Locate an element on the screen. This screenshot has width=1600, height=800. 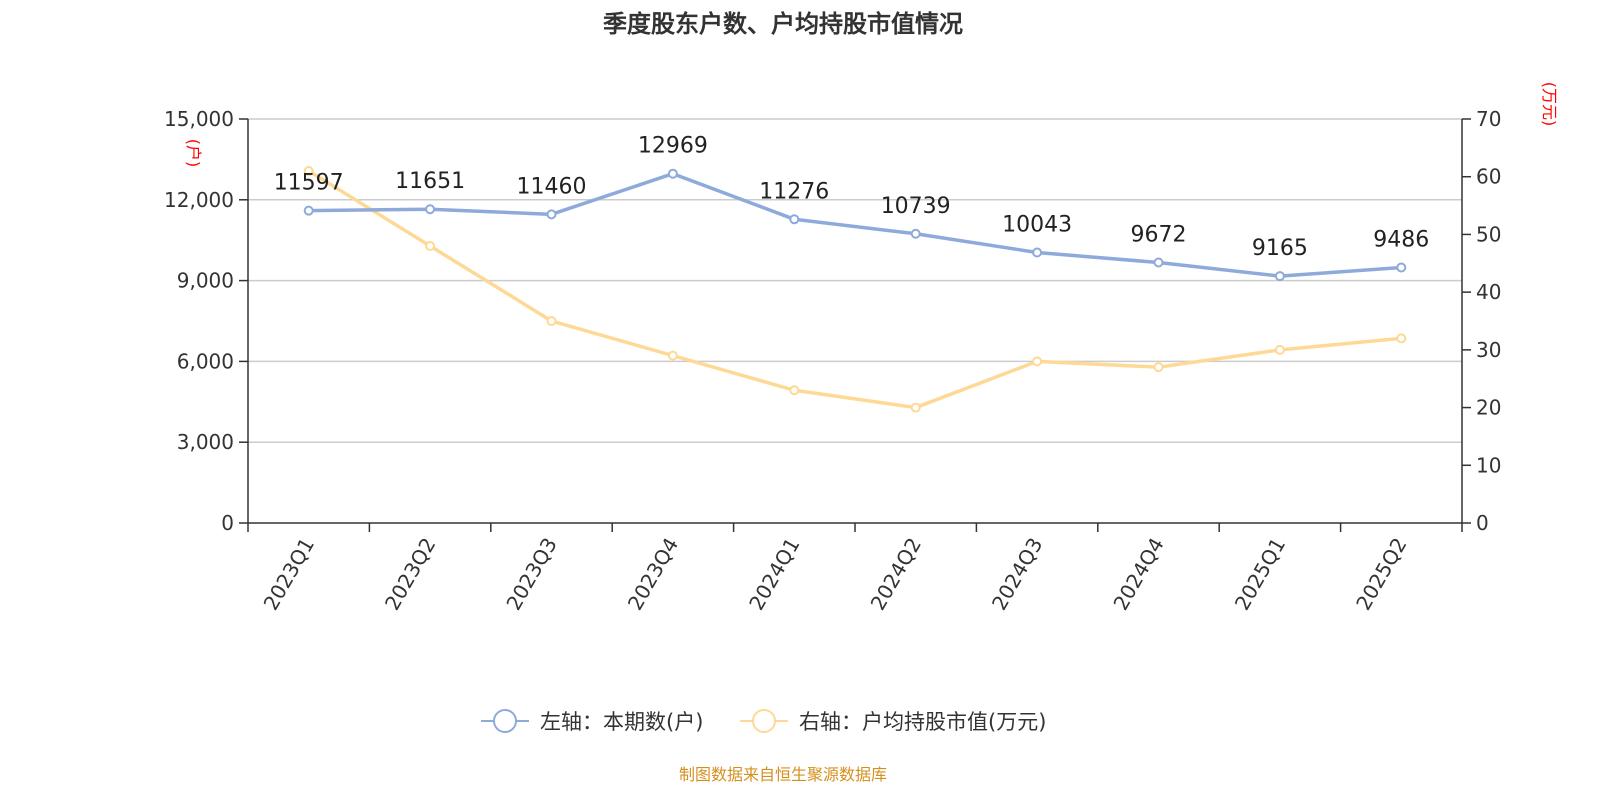
right-tick-label-1: 10 is located at coordinates (1488, 465).